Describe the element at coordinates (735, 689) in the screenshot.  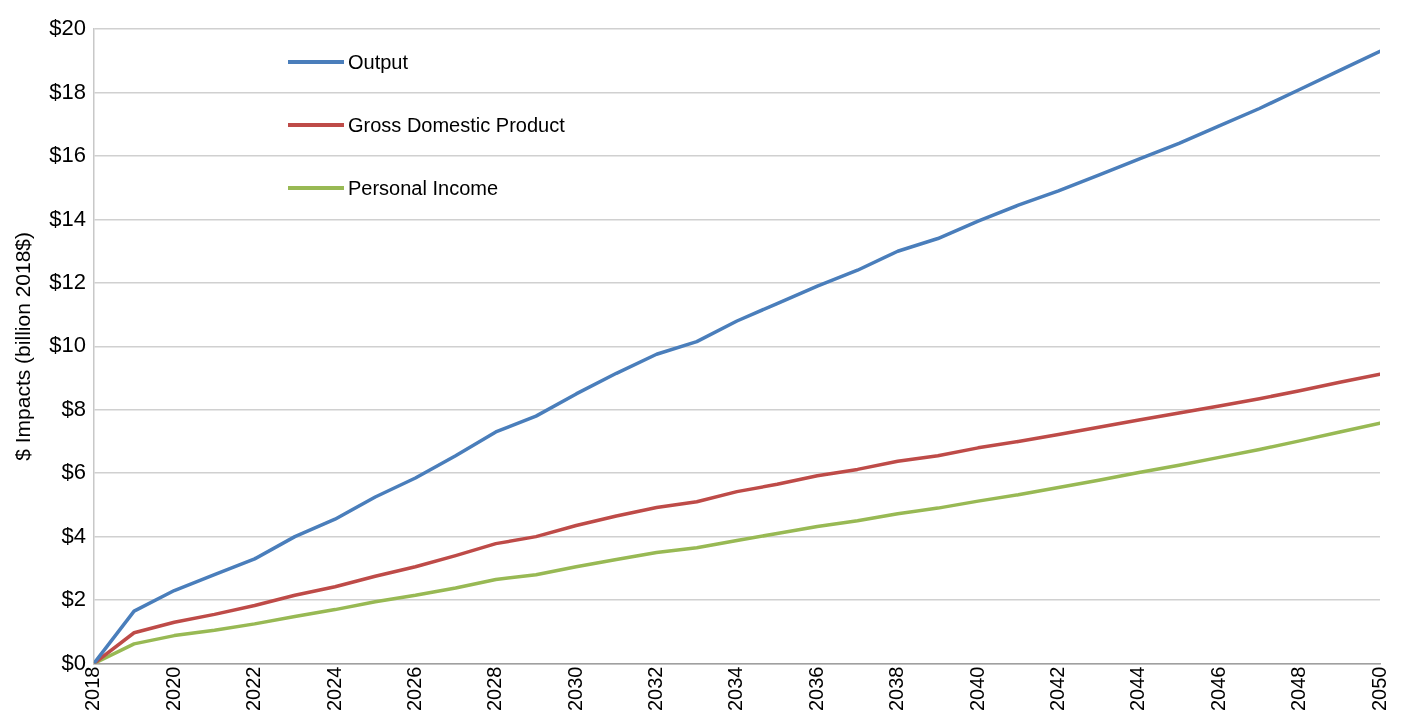
I see `x-tick-label: 2034` at that location.